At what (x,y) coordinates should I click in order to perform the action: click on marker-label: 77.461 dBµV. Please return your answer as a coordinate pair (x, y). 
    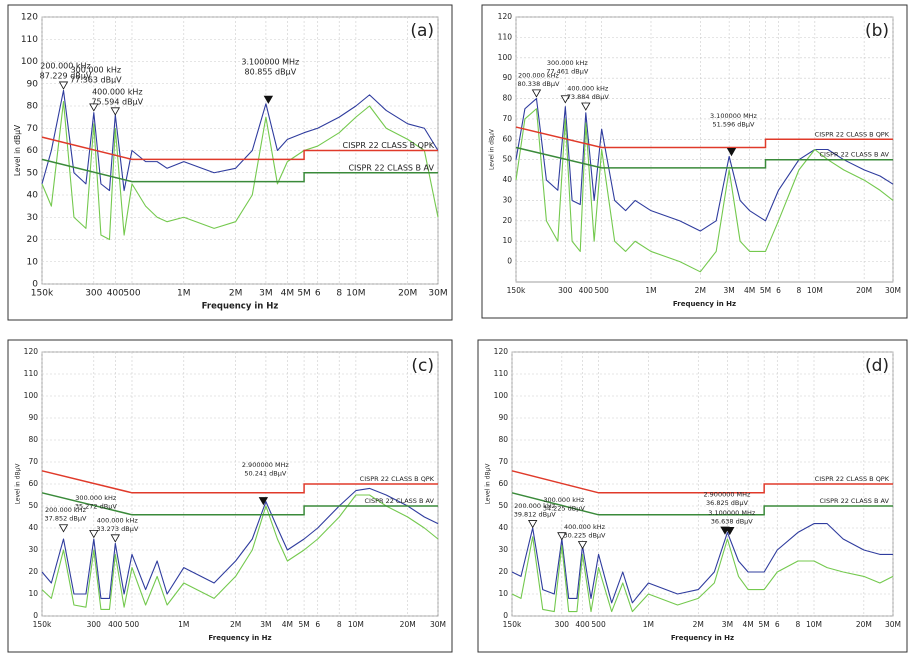
    Looking at the image, I should click on (567, 72).